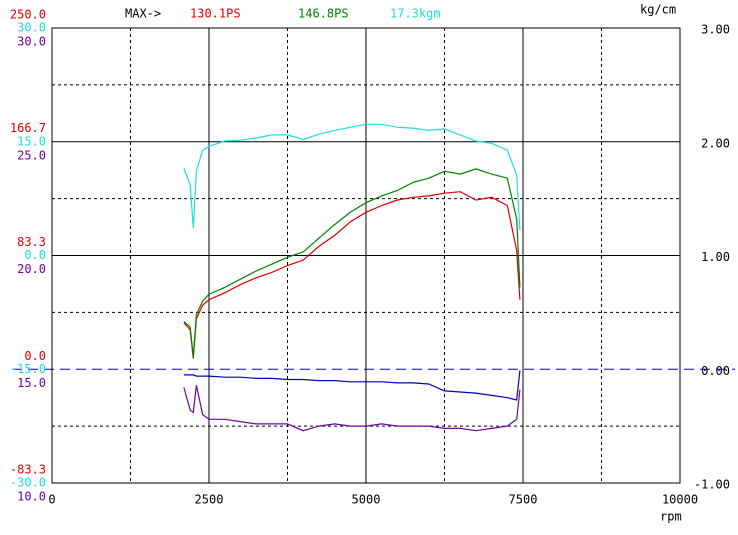 The width and height of the screenshot is (738, 535). I want to click on y2-tick-label: 3.00, so click(715, 30).